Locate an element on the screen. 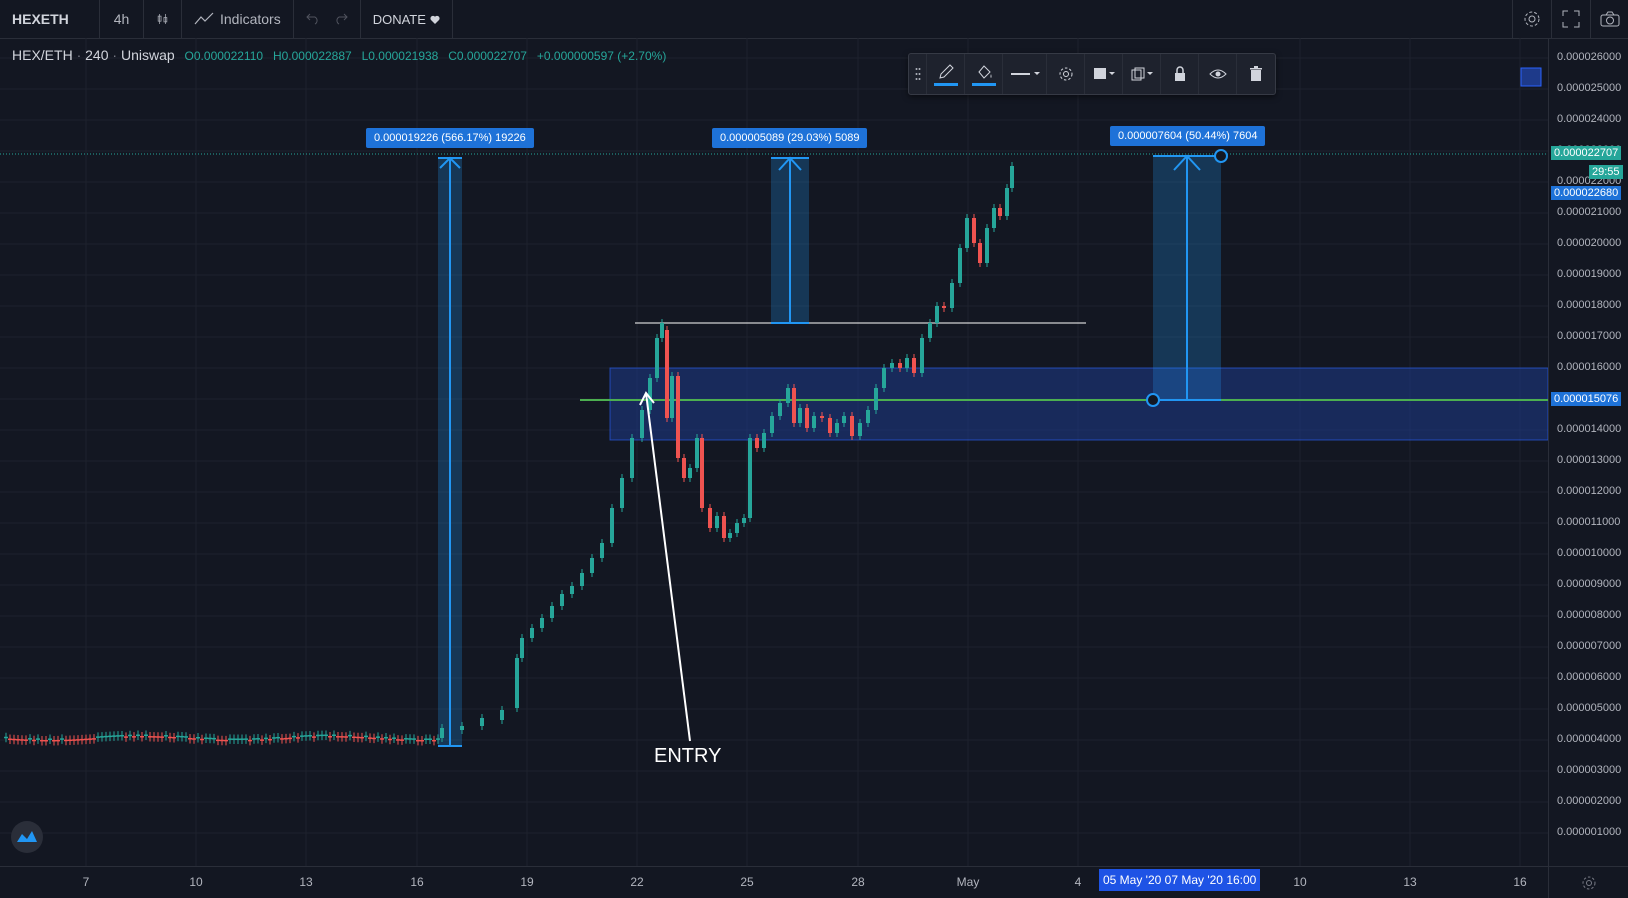 The image size is (1628, 898). time-tick-label: 13 is located at coordinates (1409, 882).